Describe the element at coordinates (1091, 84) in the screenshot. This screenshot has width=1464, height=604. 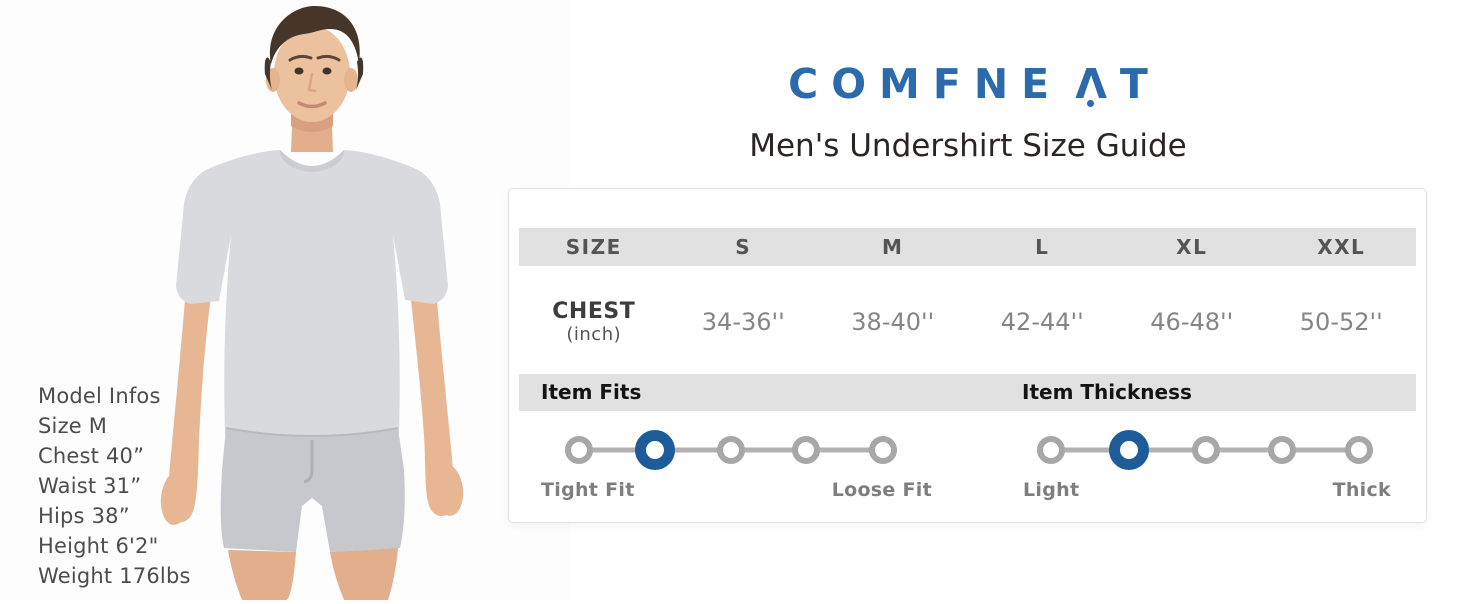
I see `brand-logo-letter-a: Λ` at that location.